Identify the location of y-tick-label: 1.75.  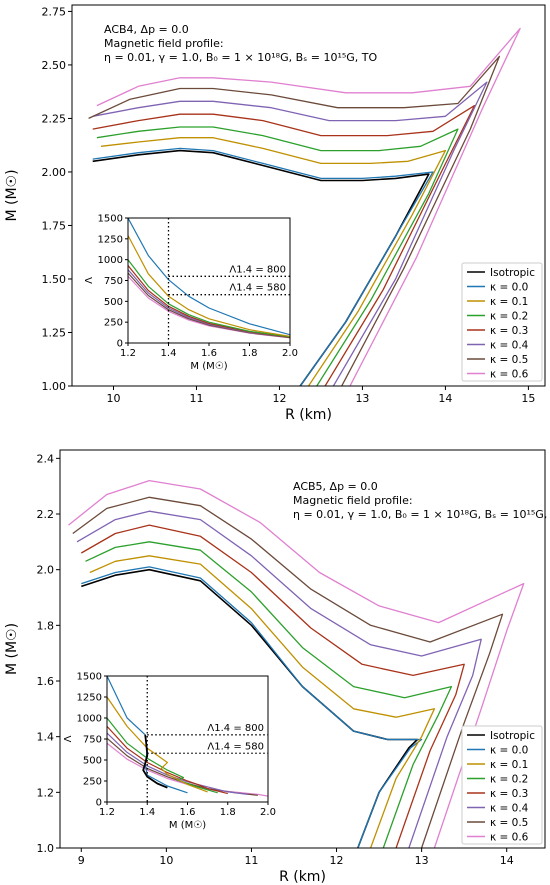
(54, 225).